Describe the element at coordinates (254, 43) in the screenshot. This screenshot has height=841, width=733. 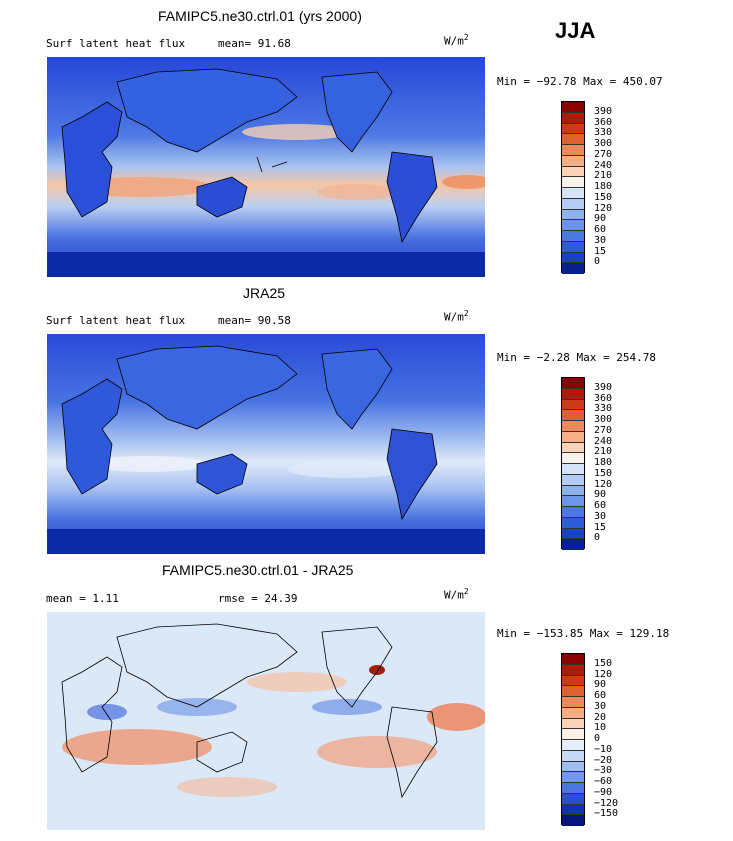
I see `panel-1-mean-stat: mean= 91.68` at that location.